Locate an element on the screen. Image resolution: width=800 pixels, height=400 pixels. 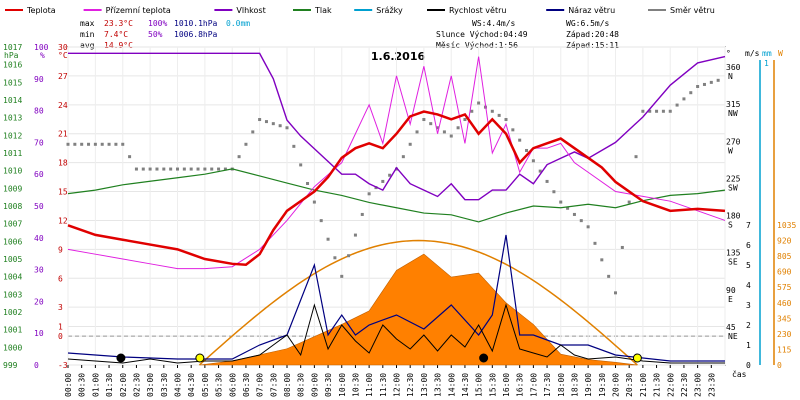
press-tick: 1009 is located at coordinates (12, 188).